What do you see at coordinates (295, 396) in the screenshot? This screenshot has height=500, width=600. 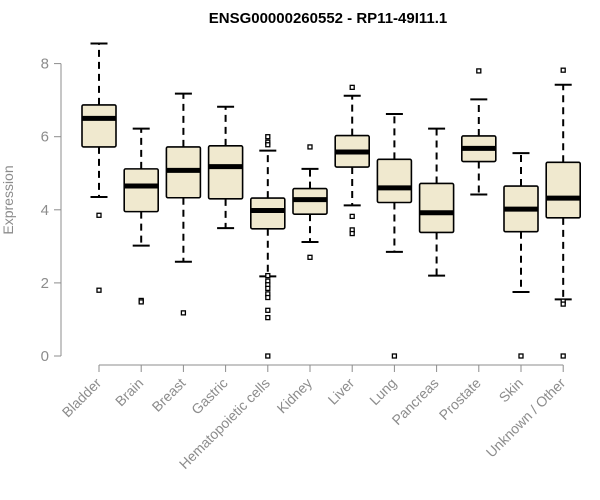 I see `x-tick-label: Kidney` at bounding box center [295, 396].